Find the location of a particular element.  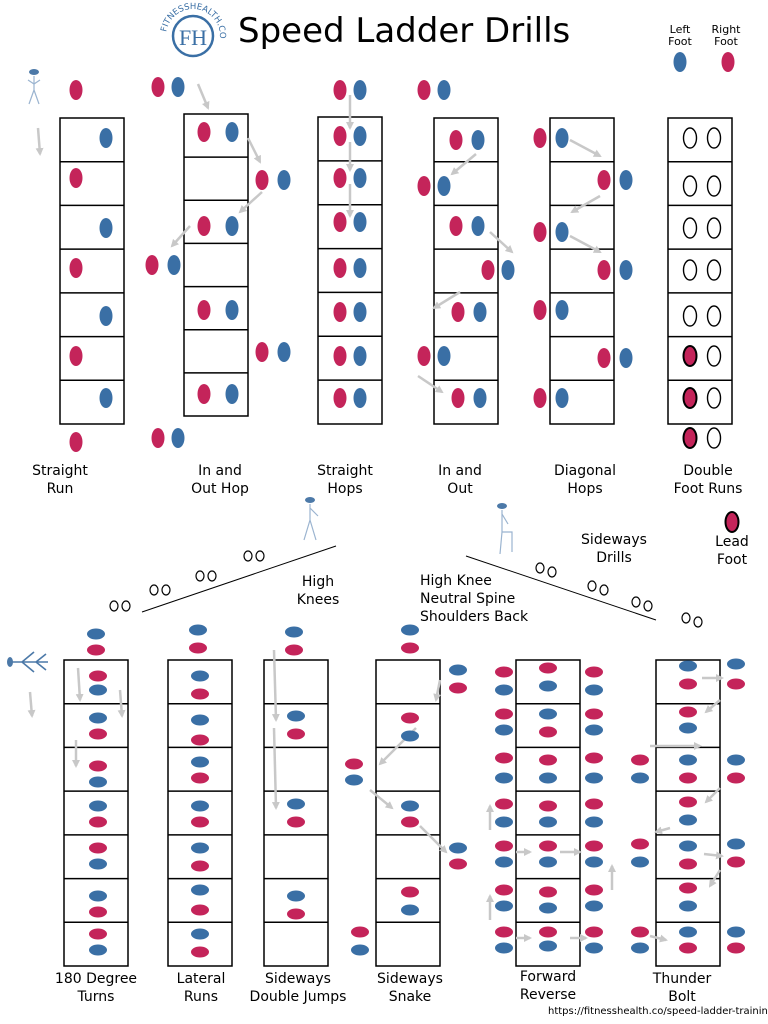

note-posture: High Knee Neutral Spine Shoulders Back is located at coordinates (490, 599).